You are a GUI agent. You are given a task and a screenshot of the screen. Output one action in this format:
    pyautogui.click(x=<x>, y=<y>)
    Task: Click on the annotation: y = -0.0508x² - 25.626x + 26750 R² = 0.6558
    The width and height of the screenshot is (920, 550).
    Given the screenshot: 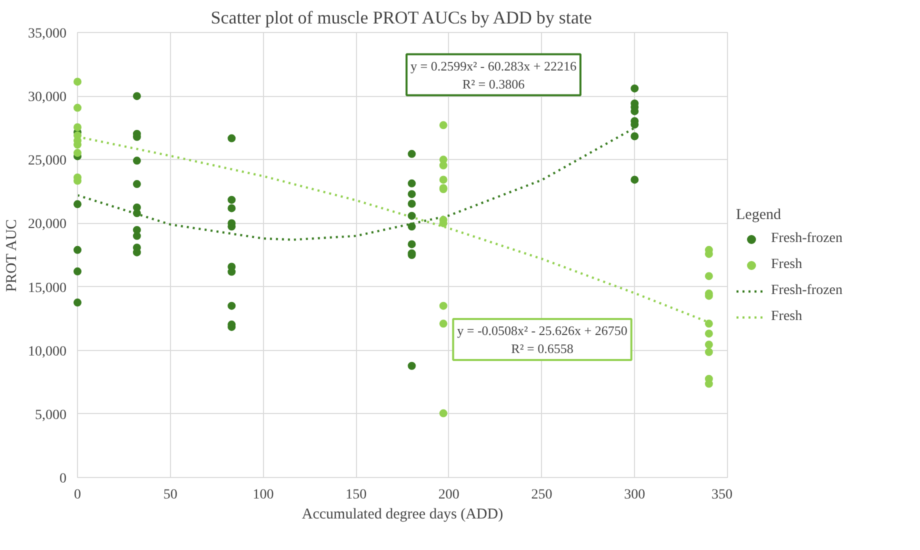 What is the action you would take?
    pyautogui.click(x=542, y=339)
    